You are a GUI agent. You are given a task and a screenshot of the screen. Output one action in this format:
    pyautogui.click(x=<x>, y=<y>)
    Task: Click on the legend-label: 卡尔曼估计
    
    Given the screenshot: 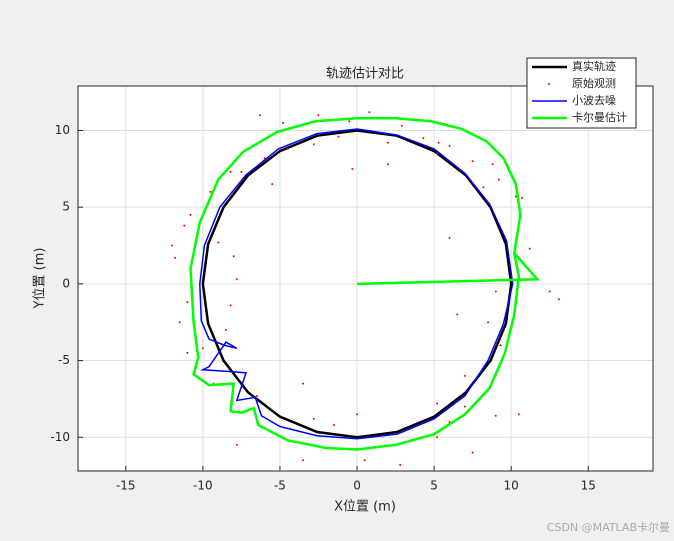 What is the action you would take?
    pyautogui.click(x=599, y=117)
    